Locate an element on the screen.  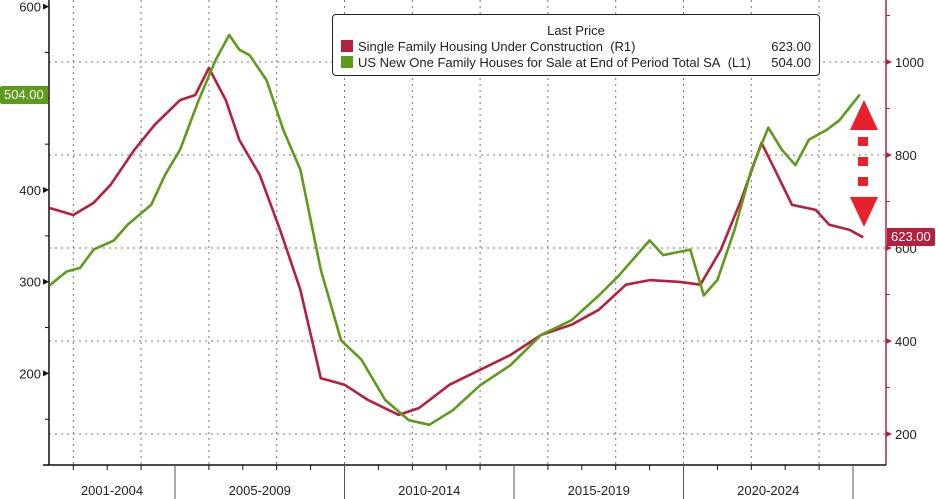
x-category-label: 2005-2009 is located at coordinates (260, 490).